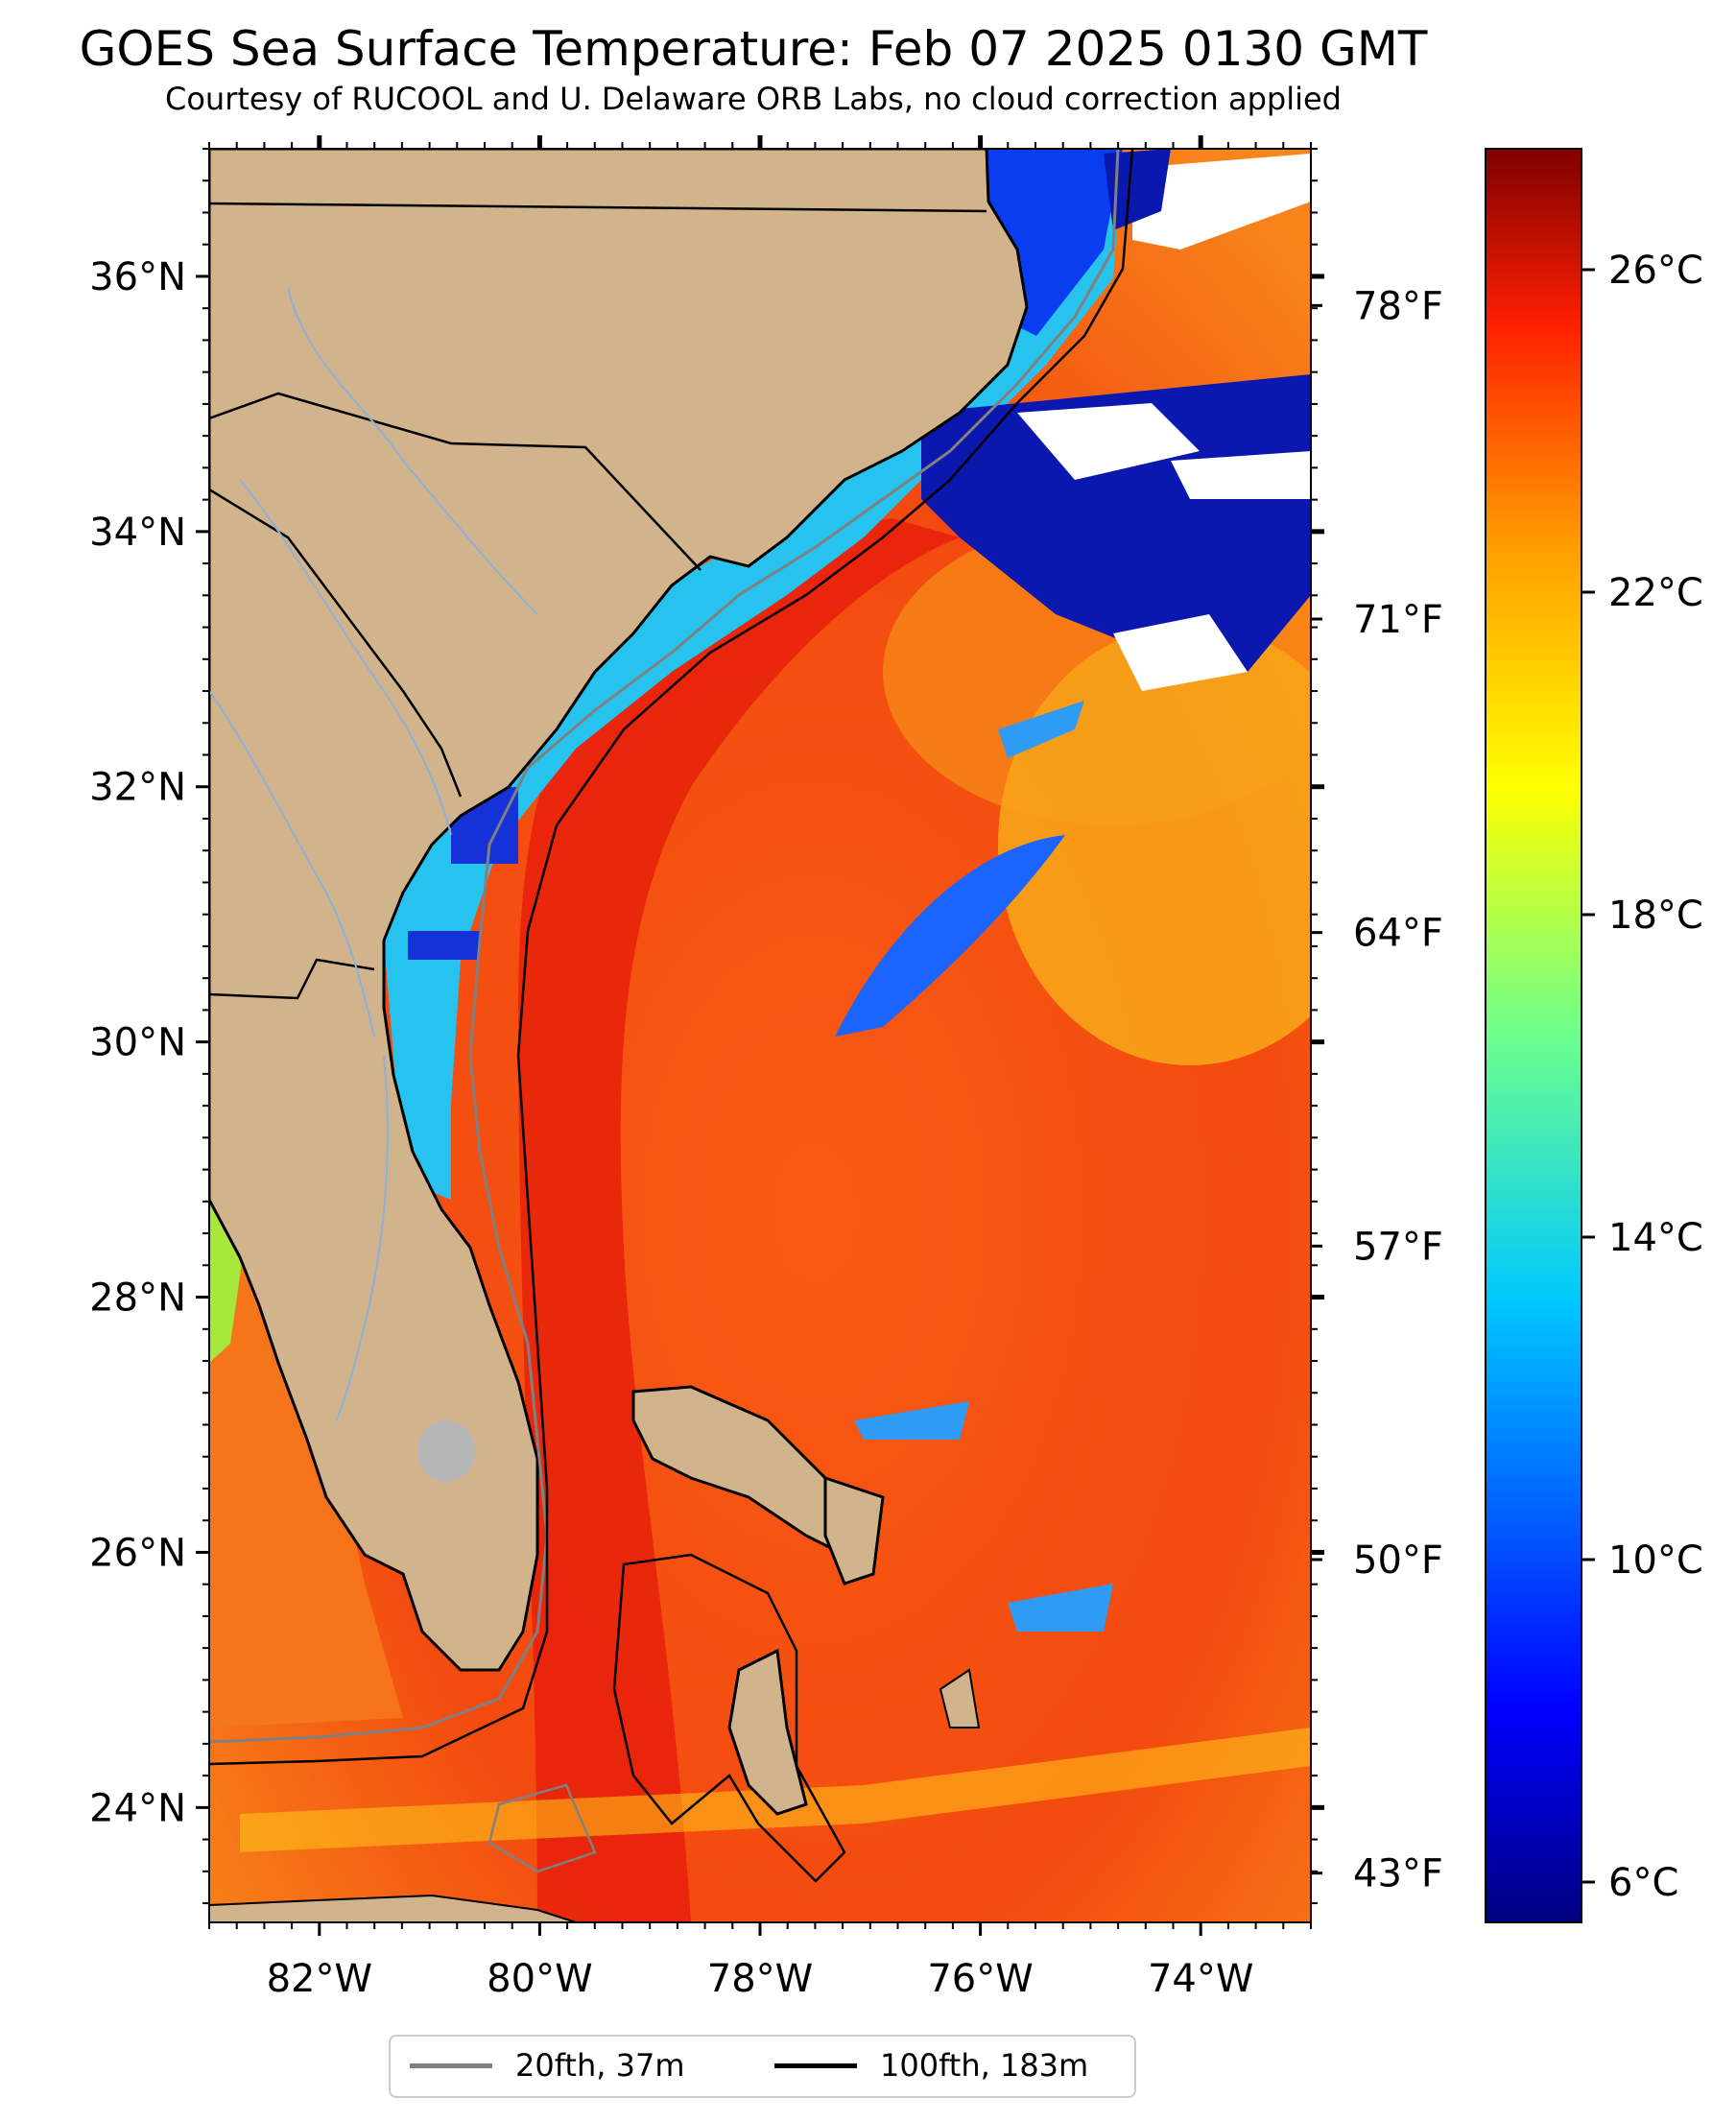  What do you see at coordinates (980, 1979) in the screenshot?
I see `lon-tick-label: 76°W` at bounding box center [980, 1979].